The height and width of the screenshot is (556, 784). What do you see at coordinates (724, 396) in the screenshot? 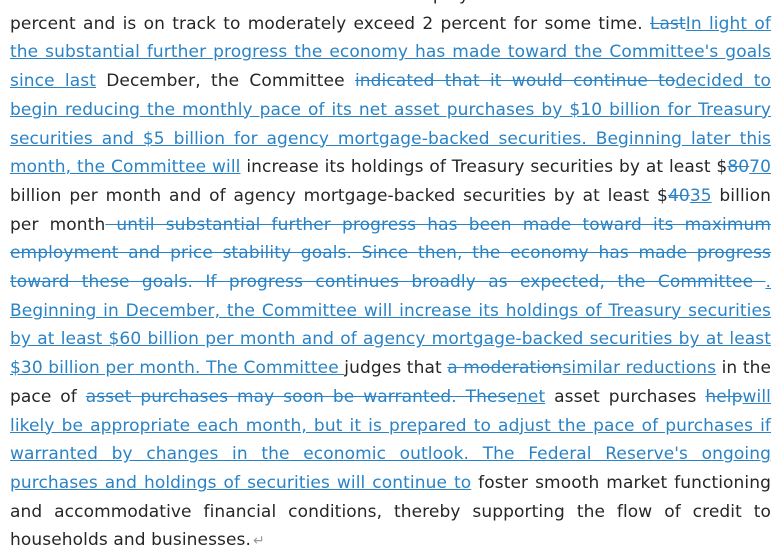
I see `text-run-deleted: help` at bounding box center [724, 396].